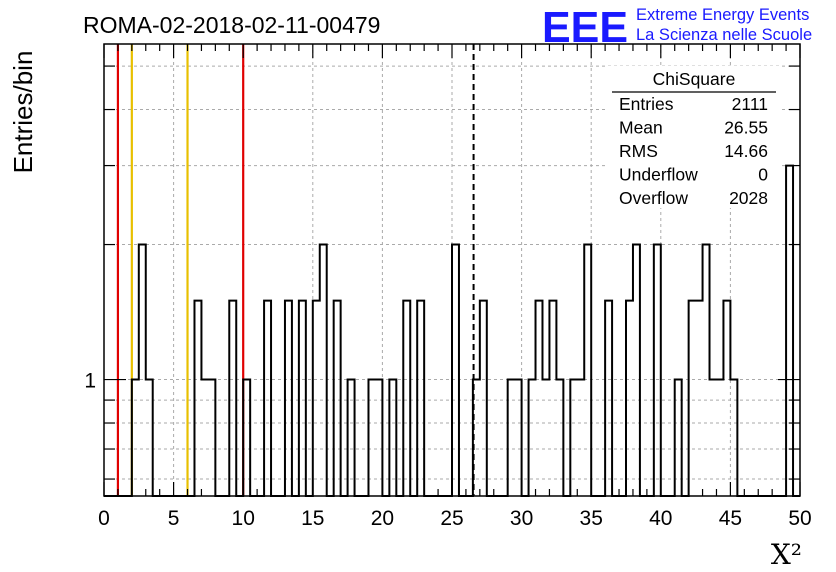 This screenshot has height=572, width=836. Describe the element at coordinates (786, 554) in the screenshot. I see `x-axis-title: X²` at that location.